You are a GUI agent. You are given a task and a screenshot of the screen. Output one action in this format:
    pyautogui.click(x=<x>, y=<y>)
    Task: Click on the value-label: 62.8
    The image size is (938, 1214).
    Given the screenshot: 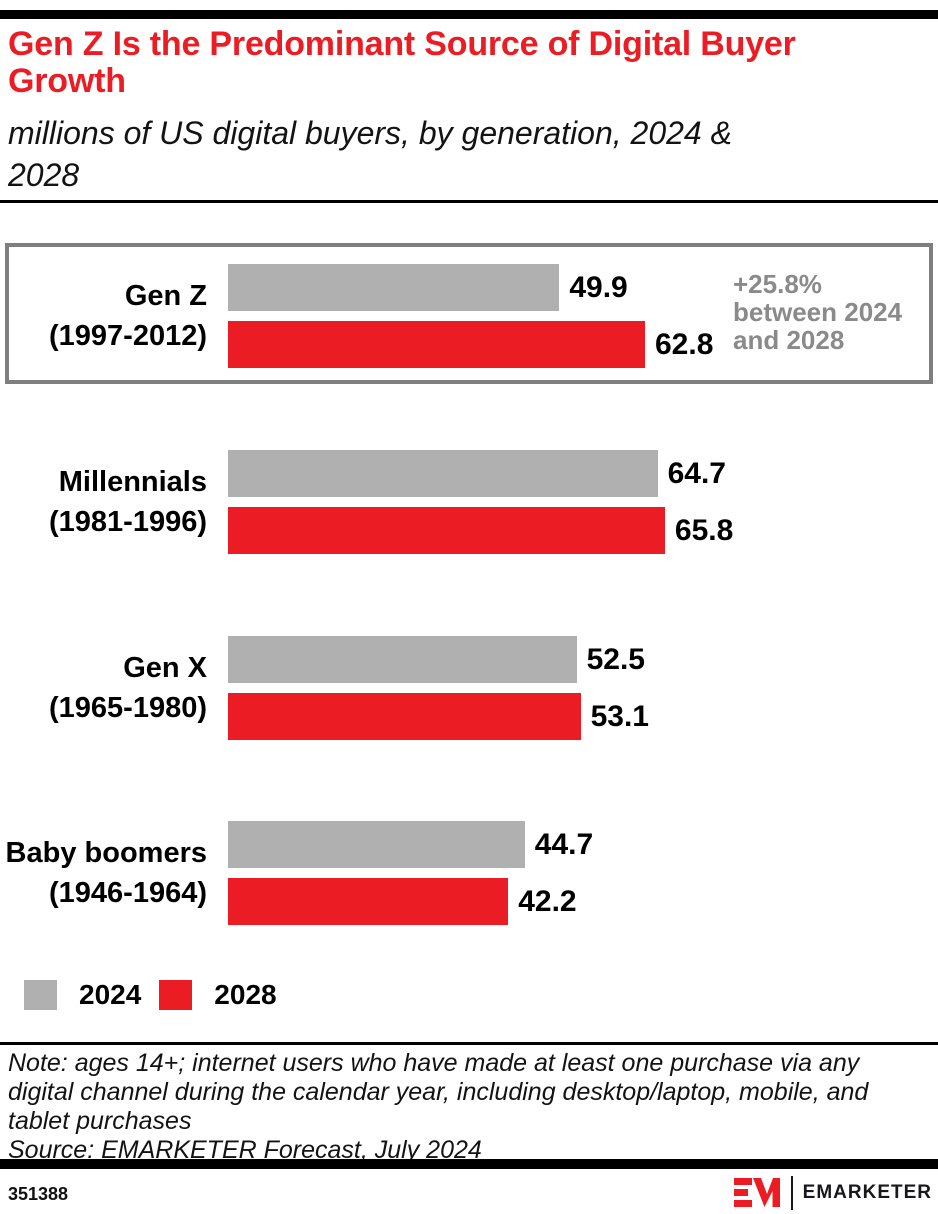 What is the action you would take?
    pyautogui.click(x=684, y=344)
    